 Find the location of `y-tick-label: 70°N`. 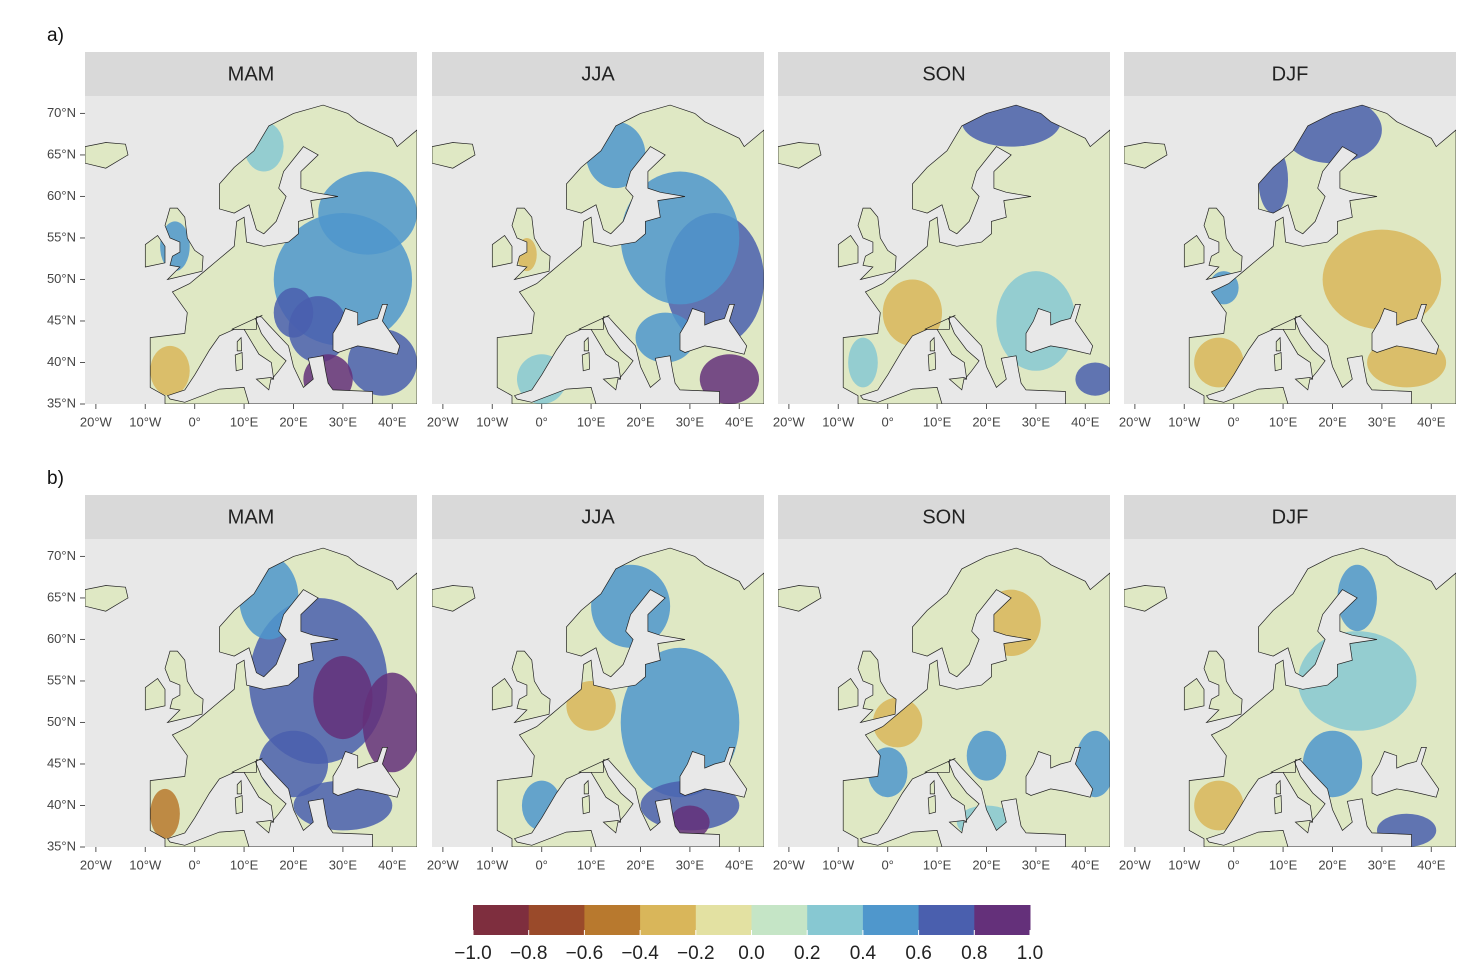

y-tick-label: 70°N is located at coordinates (61, 555).